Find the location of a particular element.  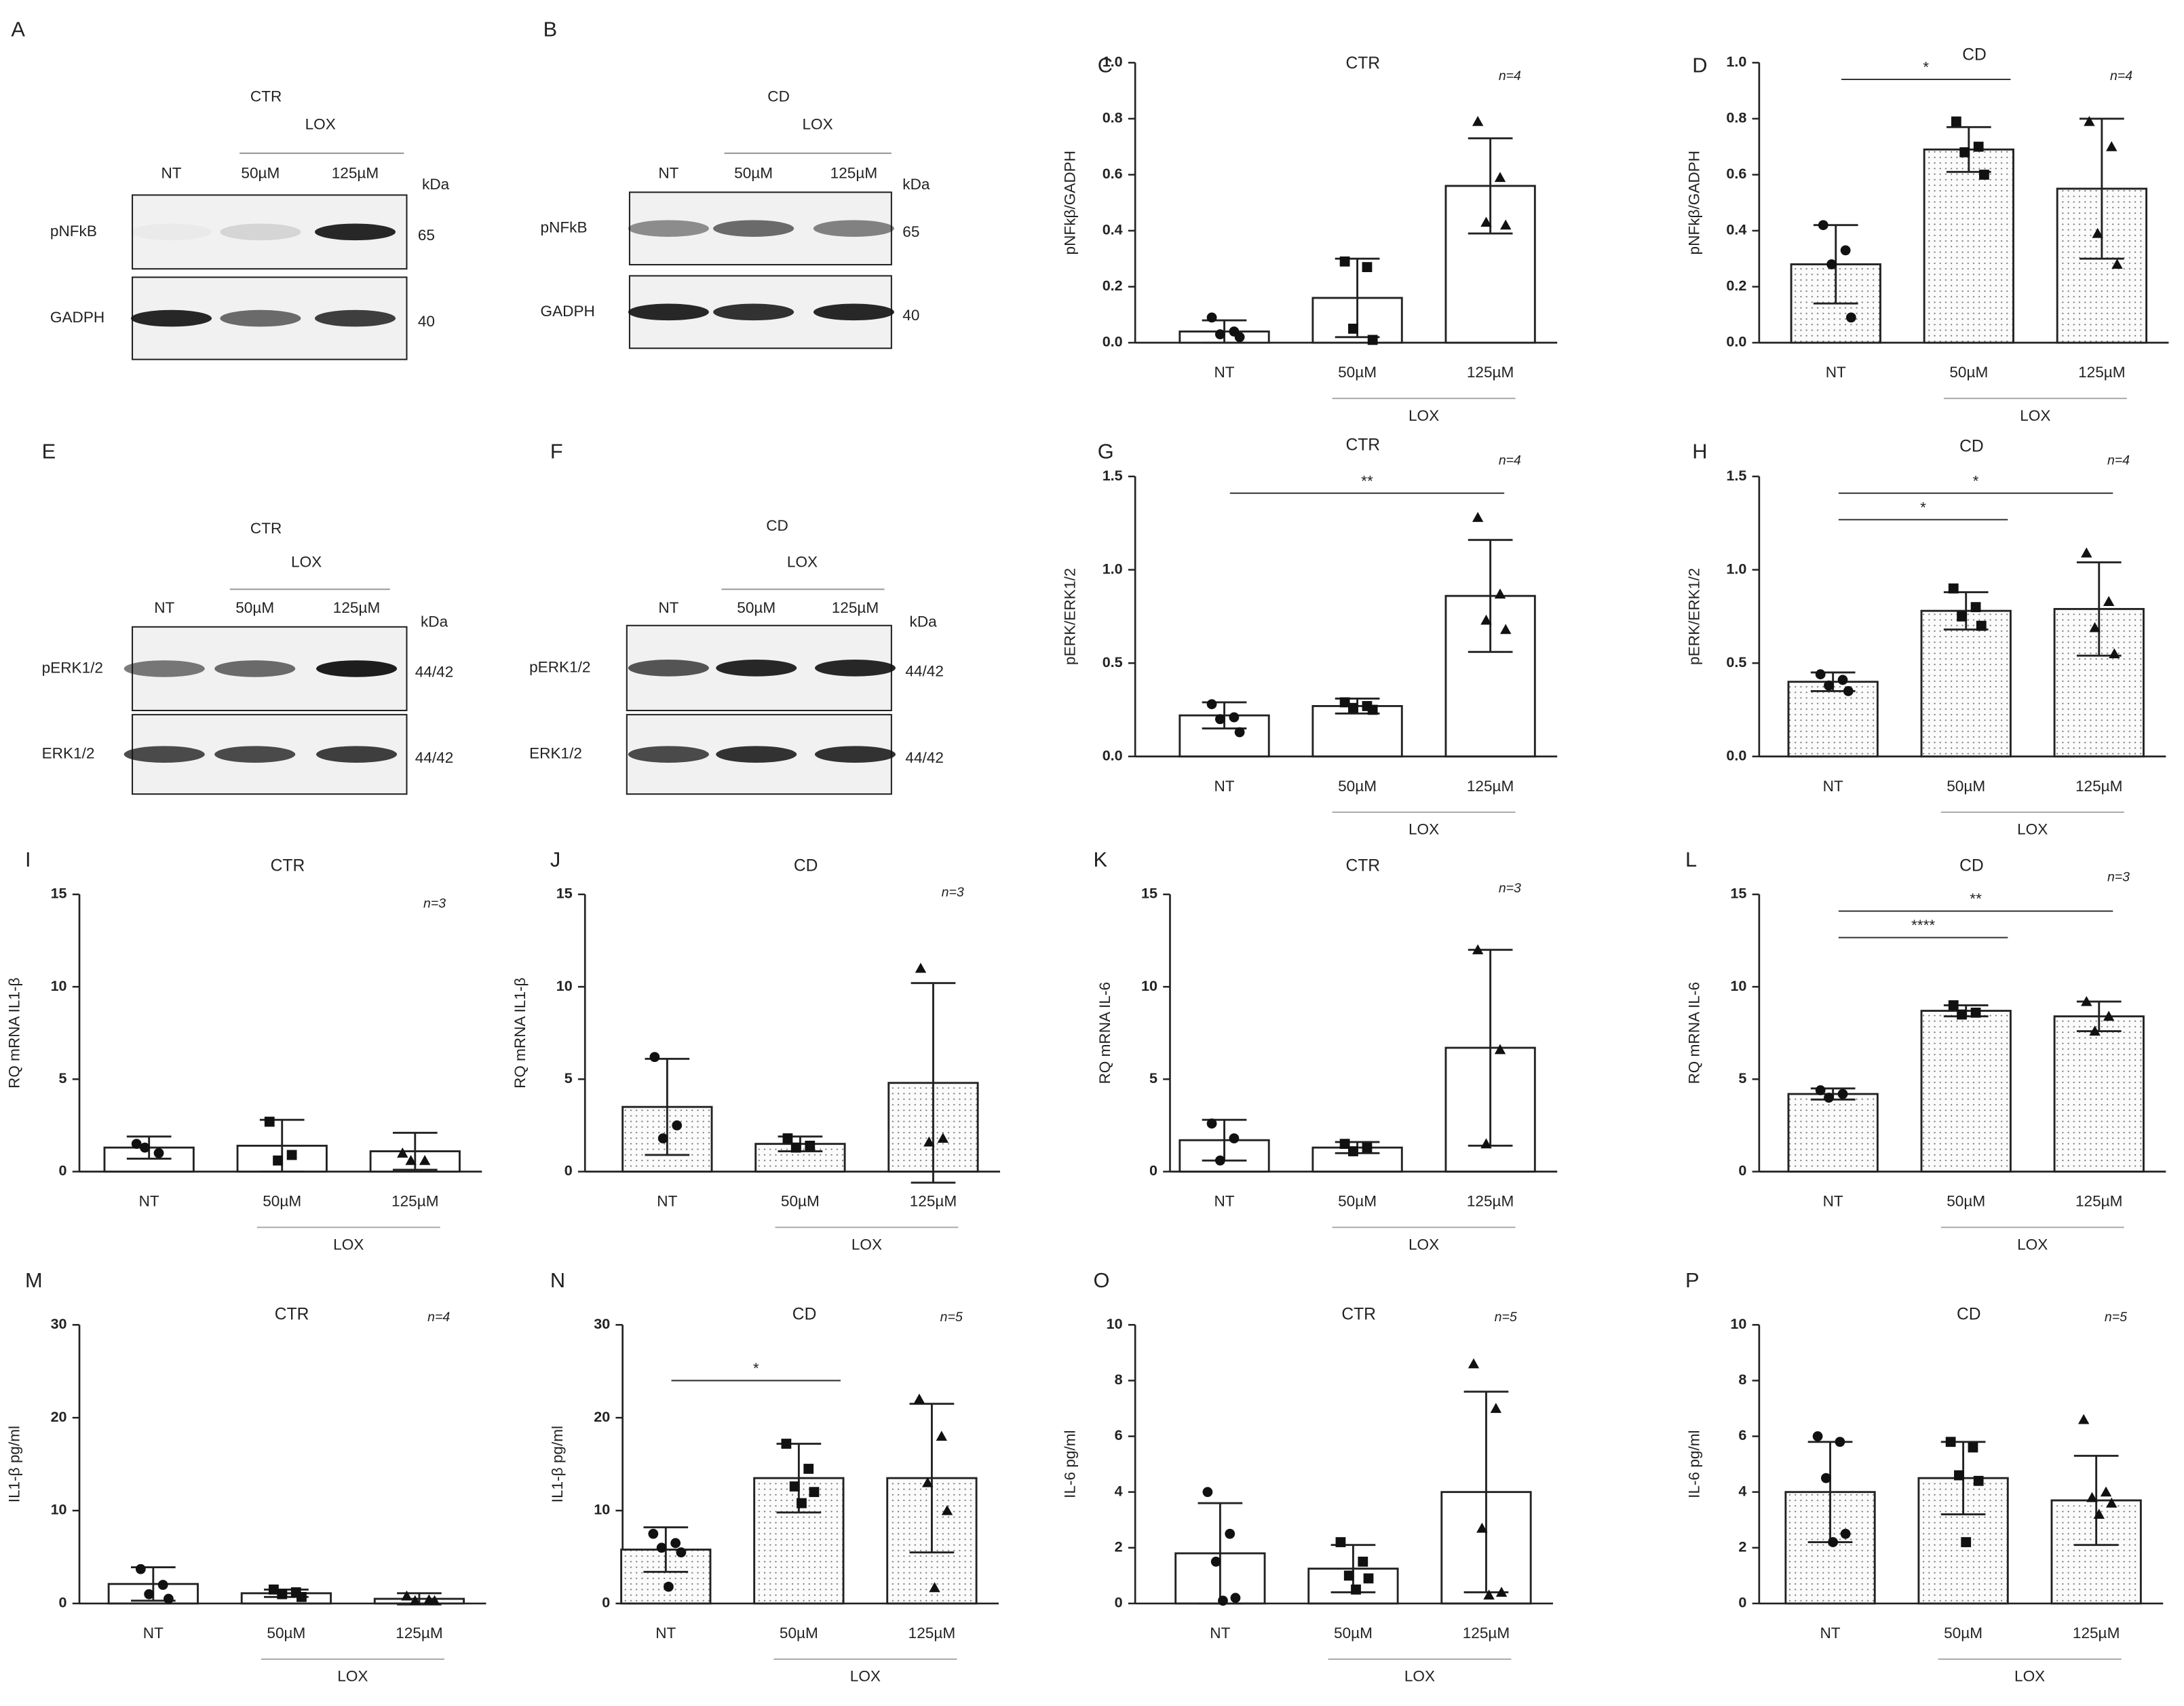

sample-size: n=5 is located at coordinates (2116, 1317).